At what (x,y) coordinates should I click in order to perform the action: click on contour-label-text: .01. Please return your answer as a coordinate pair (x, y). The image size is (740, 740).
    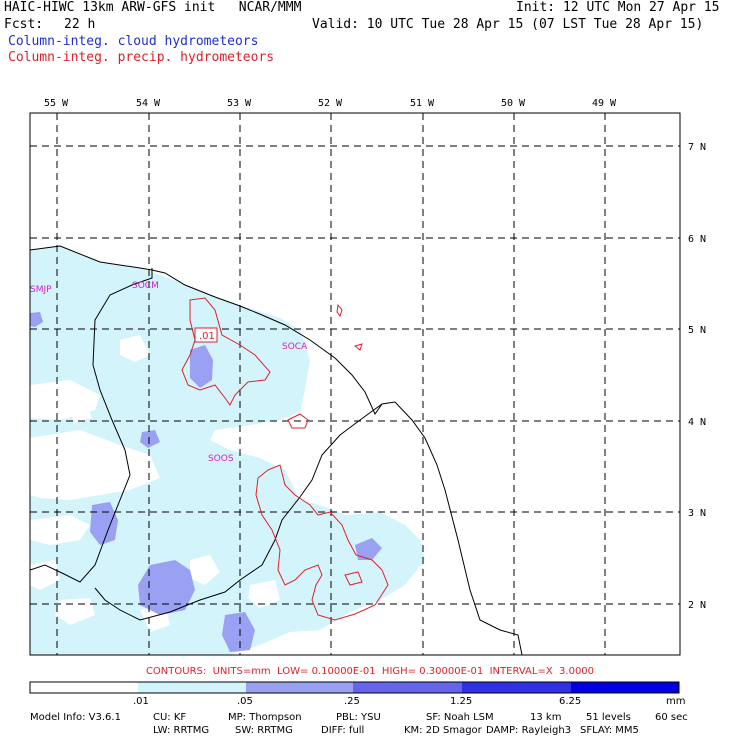
    Looking at the image, I should click on (207, 336).